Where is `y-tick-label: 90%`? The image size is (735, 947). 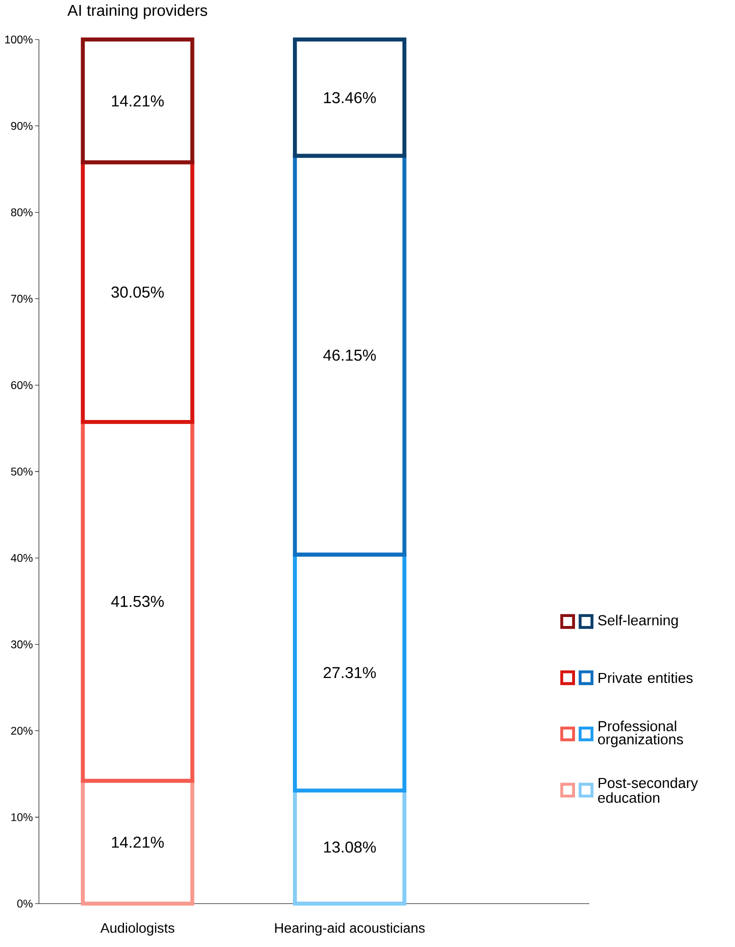
y-tick-label: 90% is located at coordinates (21, 126).